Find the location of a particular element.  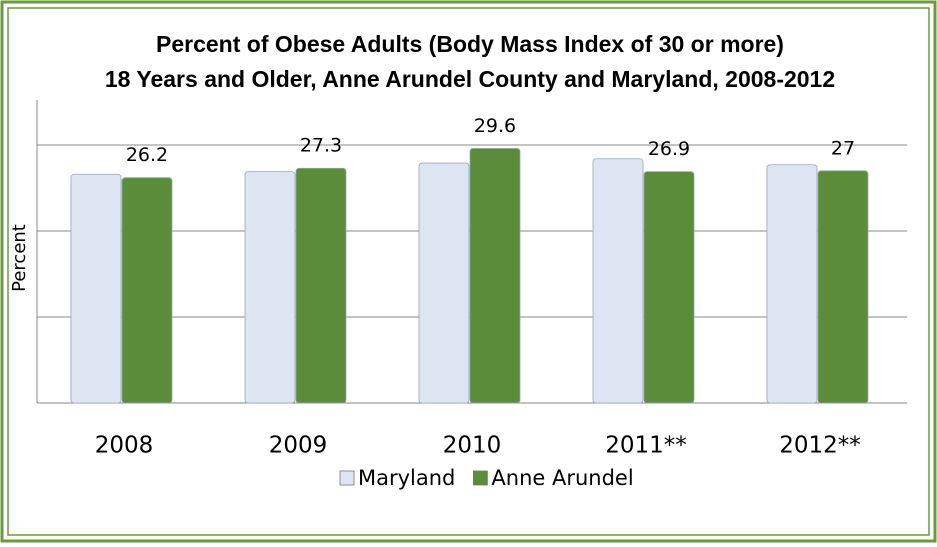

x-tick-label: 2010 is located at coordinates (472, 446).